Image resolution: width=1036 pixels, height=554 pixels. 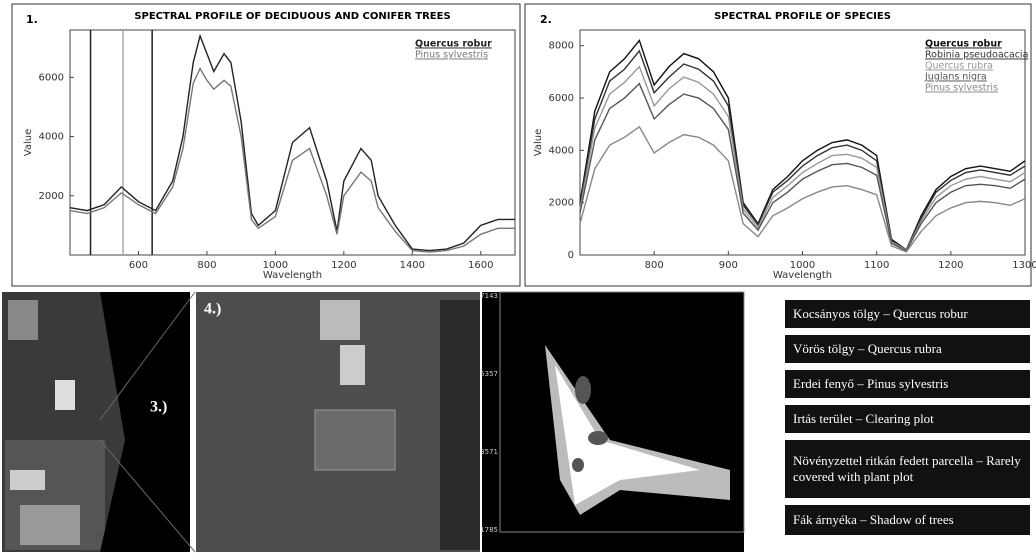 I want to click on scatter-tick-label: 5357, so click(x=489, y=374).